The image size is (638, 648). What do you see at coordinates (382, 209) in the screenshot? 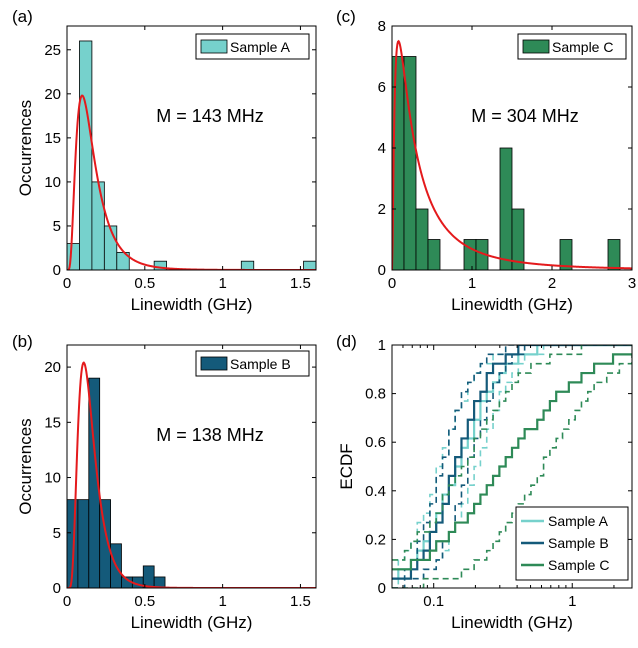
I see `y-tick-label: 2` at bounding box center [382, 209].